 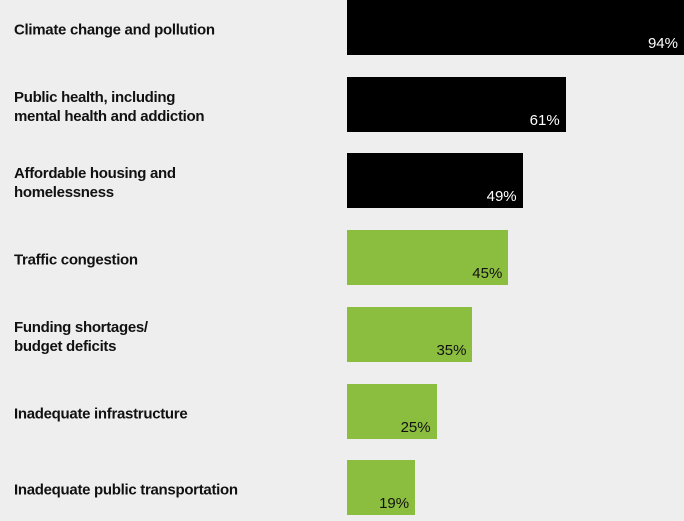 What do you see at coordinates (114, 30) in the screenshot?
I see `category-label: Climate change and pollution` at bounding box center [114, 30].